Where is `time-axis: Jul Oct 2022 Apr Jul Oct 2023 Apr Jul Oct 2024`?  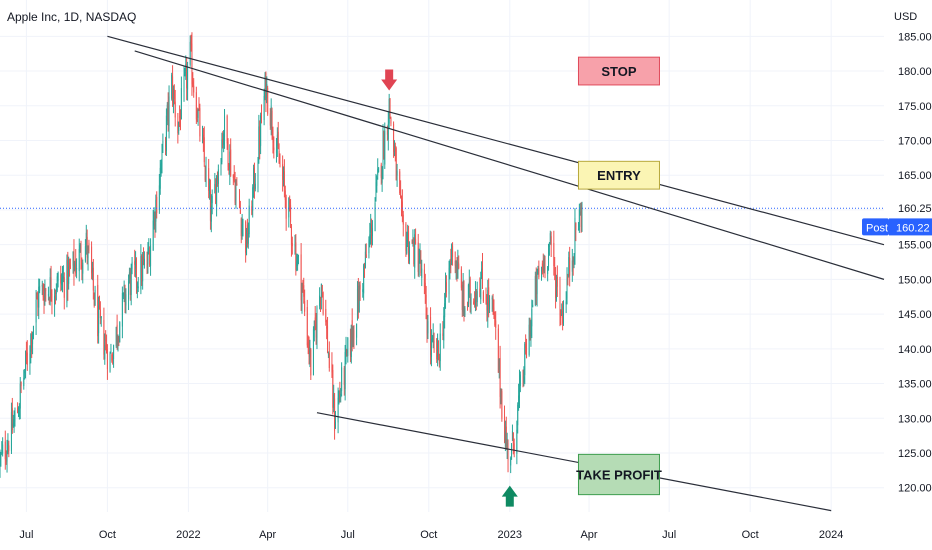 time-axis: Jul Oct 2022 Apr Jul Oct 2023 Apr Jul Oct 2024 is located at coordinates (431, 535).